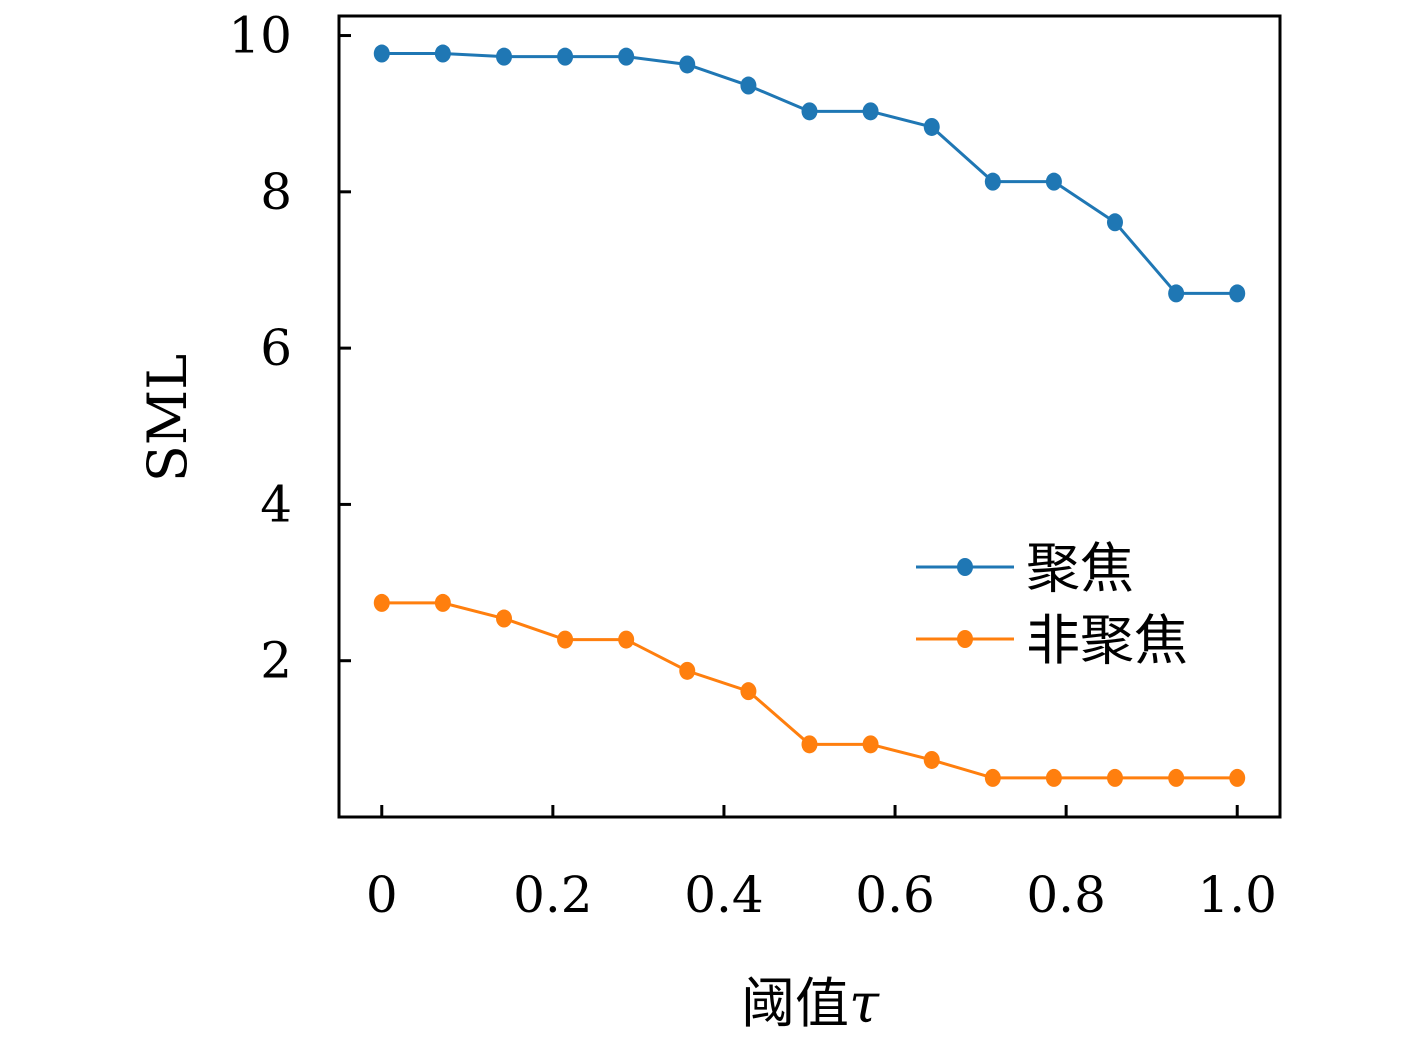 The height and width of the screenshot is (1042, 1417). I want to click on x-tick-label: 0.2, so click(553, 895).